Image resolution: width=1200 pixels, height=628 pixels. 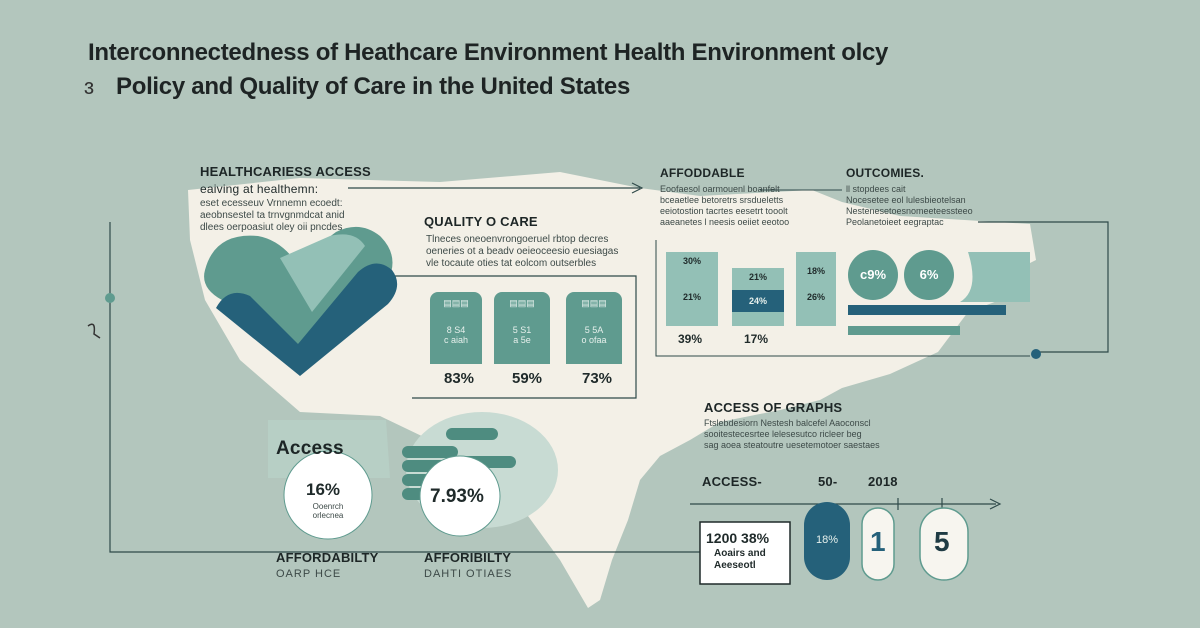 I want to click on ornament-icon: ɜ, so click(x=89, y=86).